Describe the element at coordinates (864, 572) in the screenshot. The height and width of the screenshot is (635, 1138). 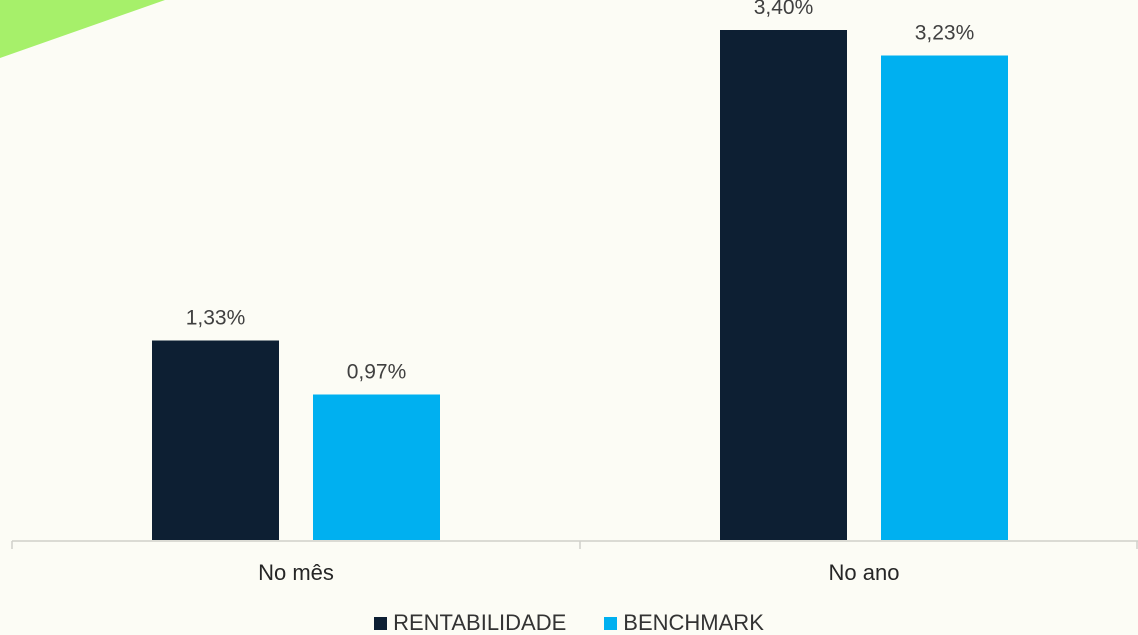
I see `x-tick-label-1: No ano` at that location.